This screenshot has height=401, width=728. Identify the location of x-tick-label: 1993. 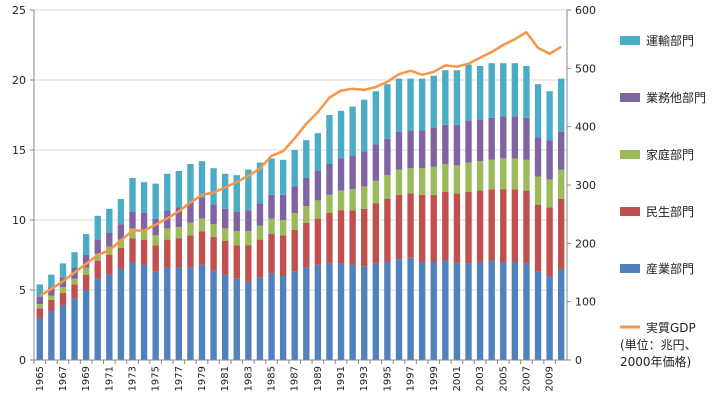
(364, 378).